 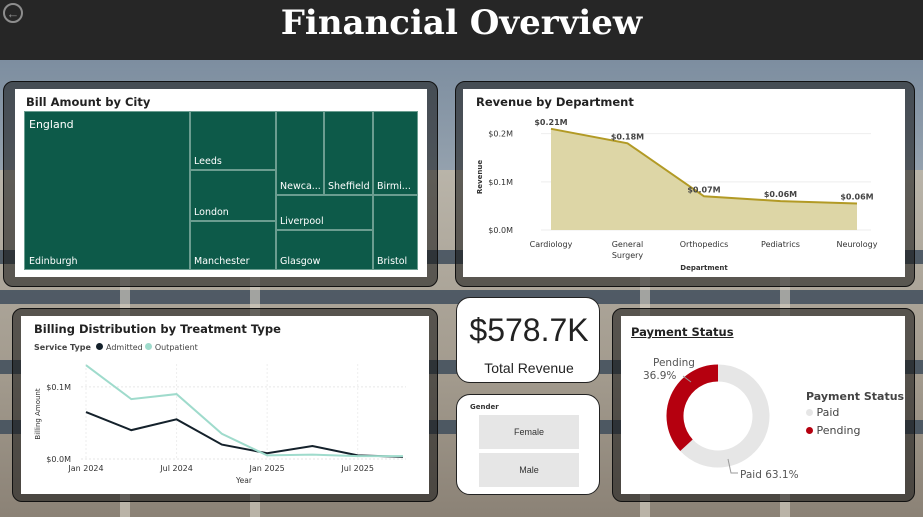 What do you see at coordinates (687, 379) in the screenshot?
I see `pending-leader-line` at bounding box center [687, 379].